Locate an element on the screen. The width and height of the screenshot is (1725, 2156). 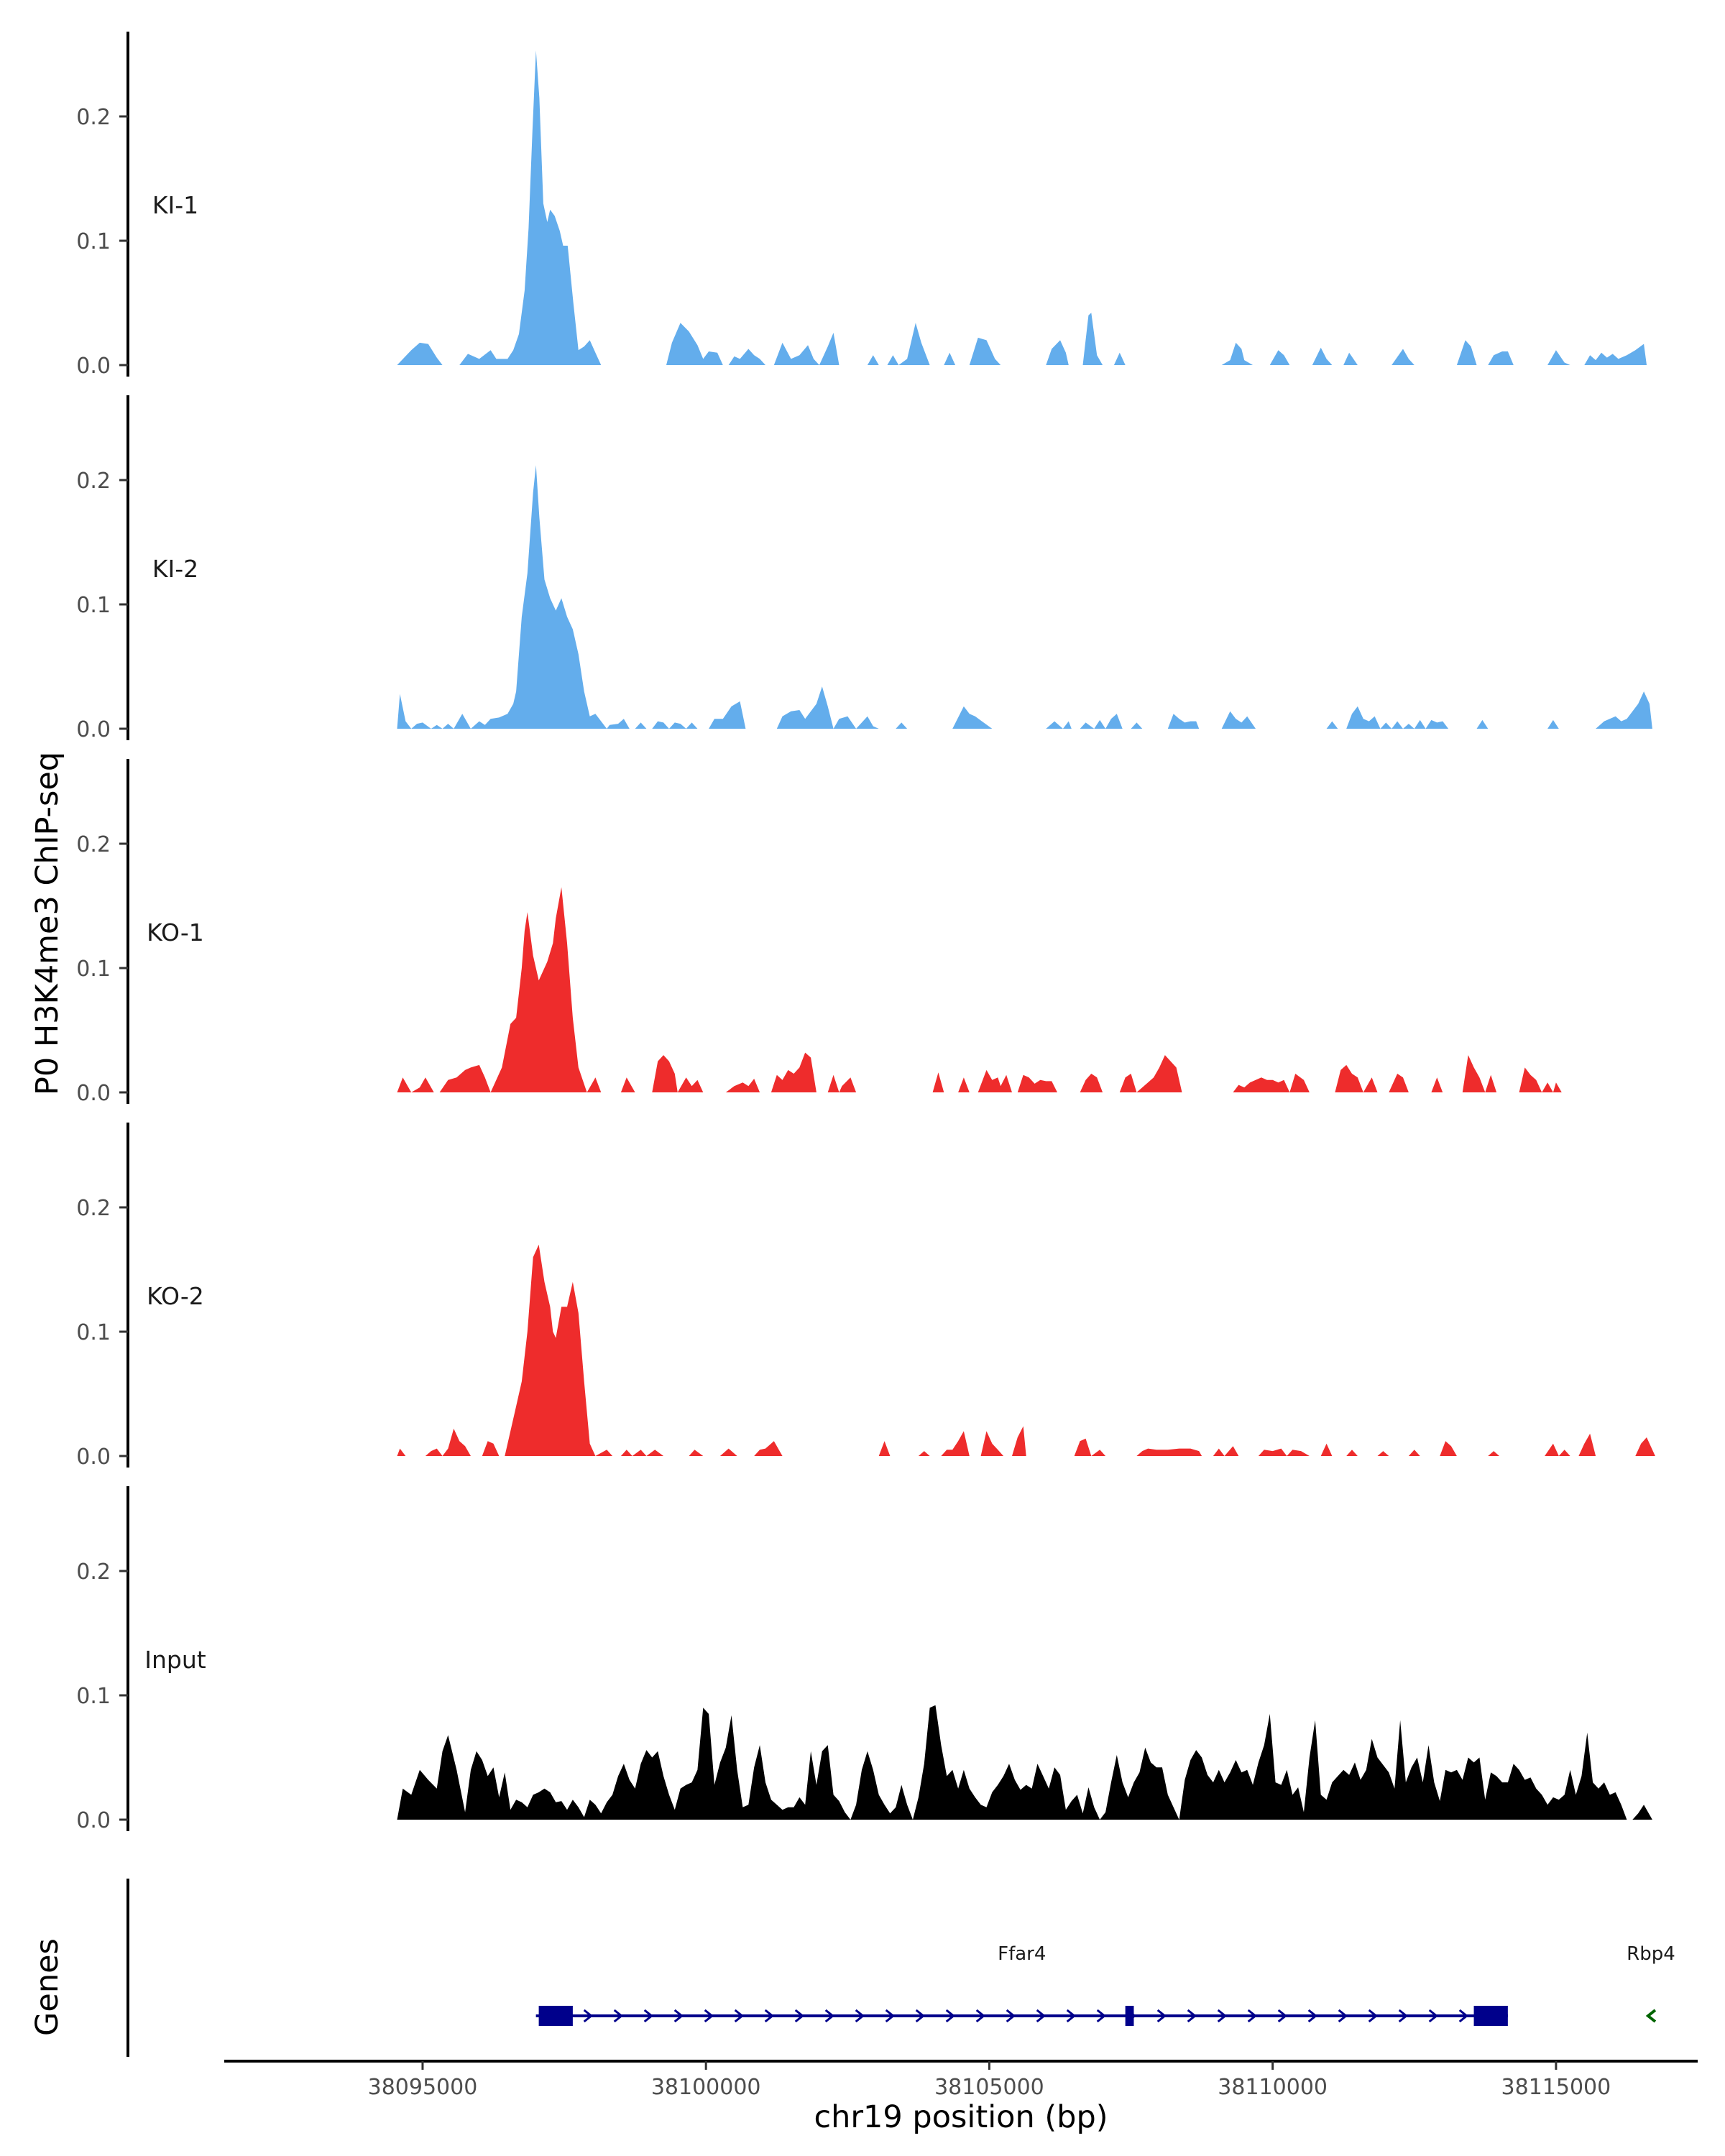
x-tick-label: 38110000 is located at coordinates (1273, 2087).